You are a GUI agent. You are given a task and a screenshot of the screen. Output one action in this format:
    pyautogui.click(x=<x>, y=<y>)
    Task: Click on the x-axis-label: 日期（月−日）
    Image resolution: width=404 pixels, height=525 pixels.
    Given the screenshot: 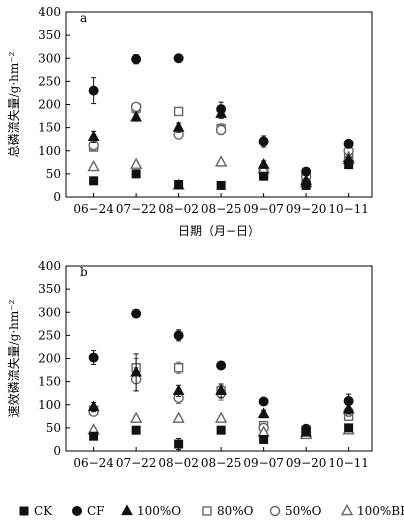 What is the action you would take?
    pyautogui.click(x=219, y=231)
    